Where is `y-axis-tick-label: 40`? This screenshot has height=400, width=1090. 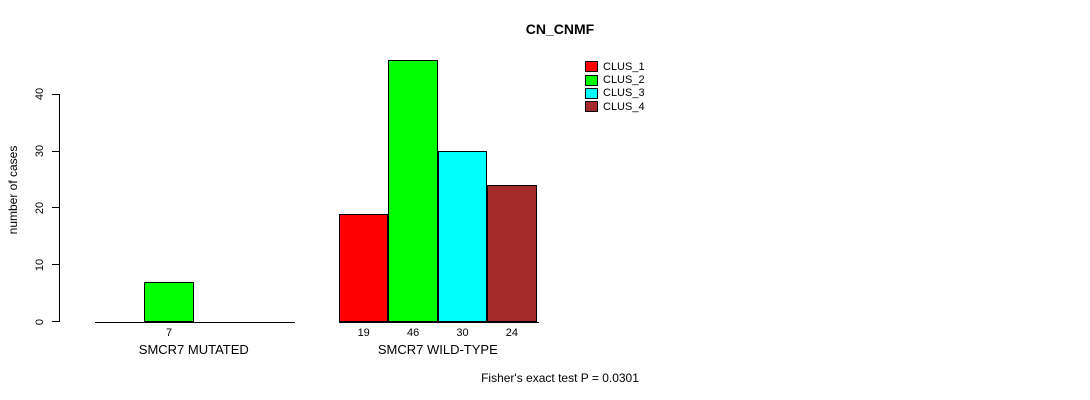 y-axis-tick-label: 40 is located at coordinates (40, 94).